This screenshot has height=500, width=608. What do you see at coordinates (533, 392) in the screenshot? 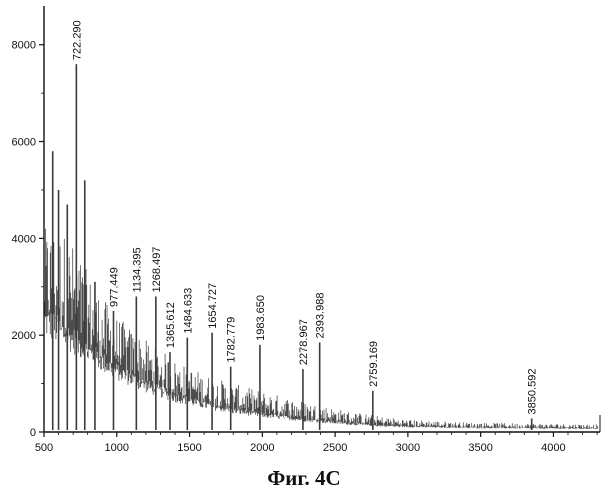
I see `peak-label: 3850.592` at bounding box center [533, 392].